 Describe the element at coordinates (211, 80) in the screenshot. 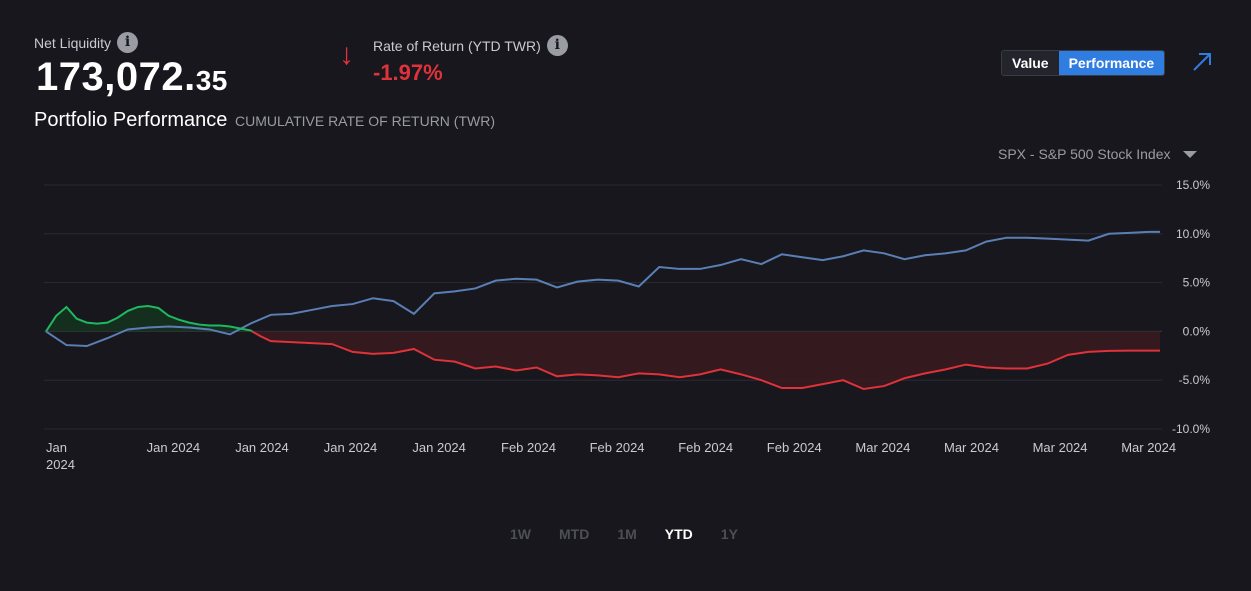

I see `net-liquidity-cents: 35` at that location.